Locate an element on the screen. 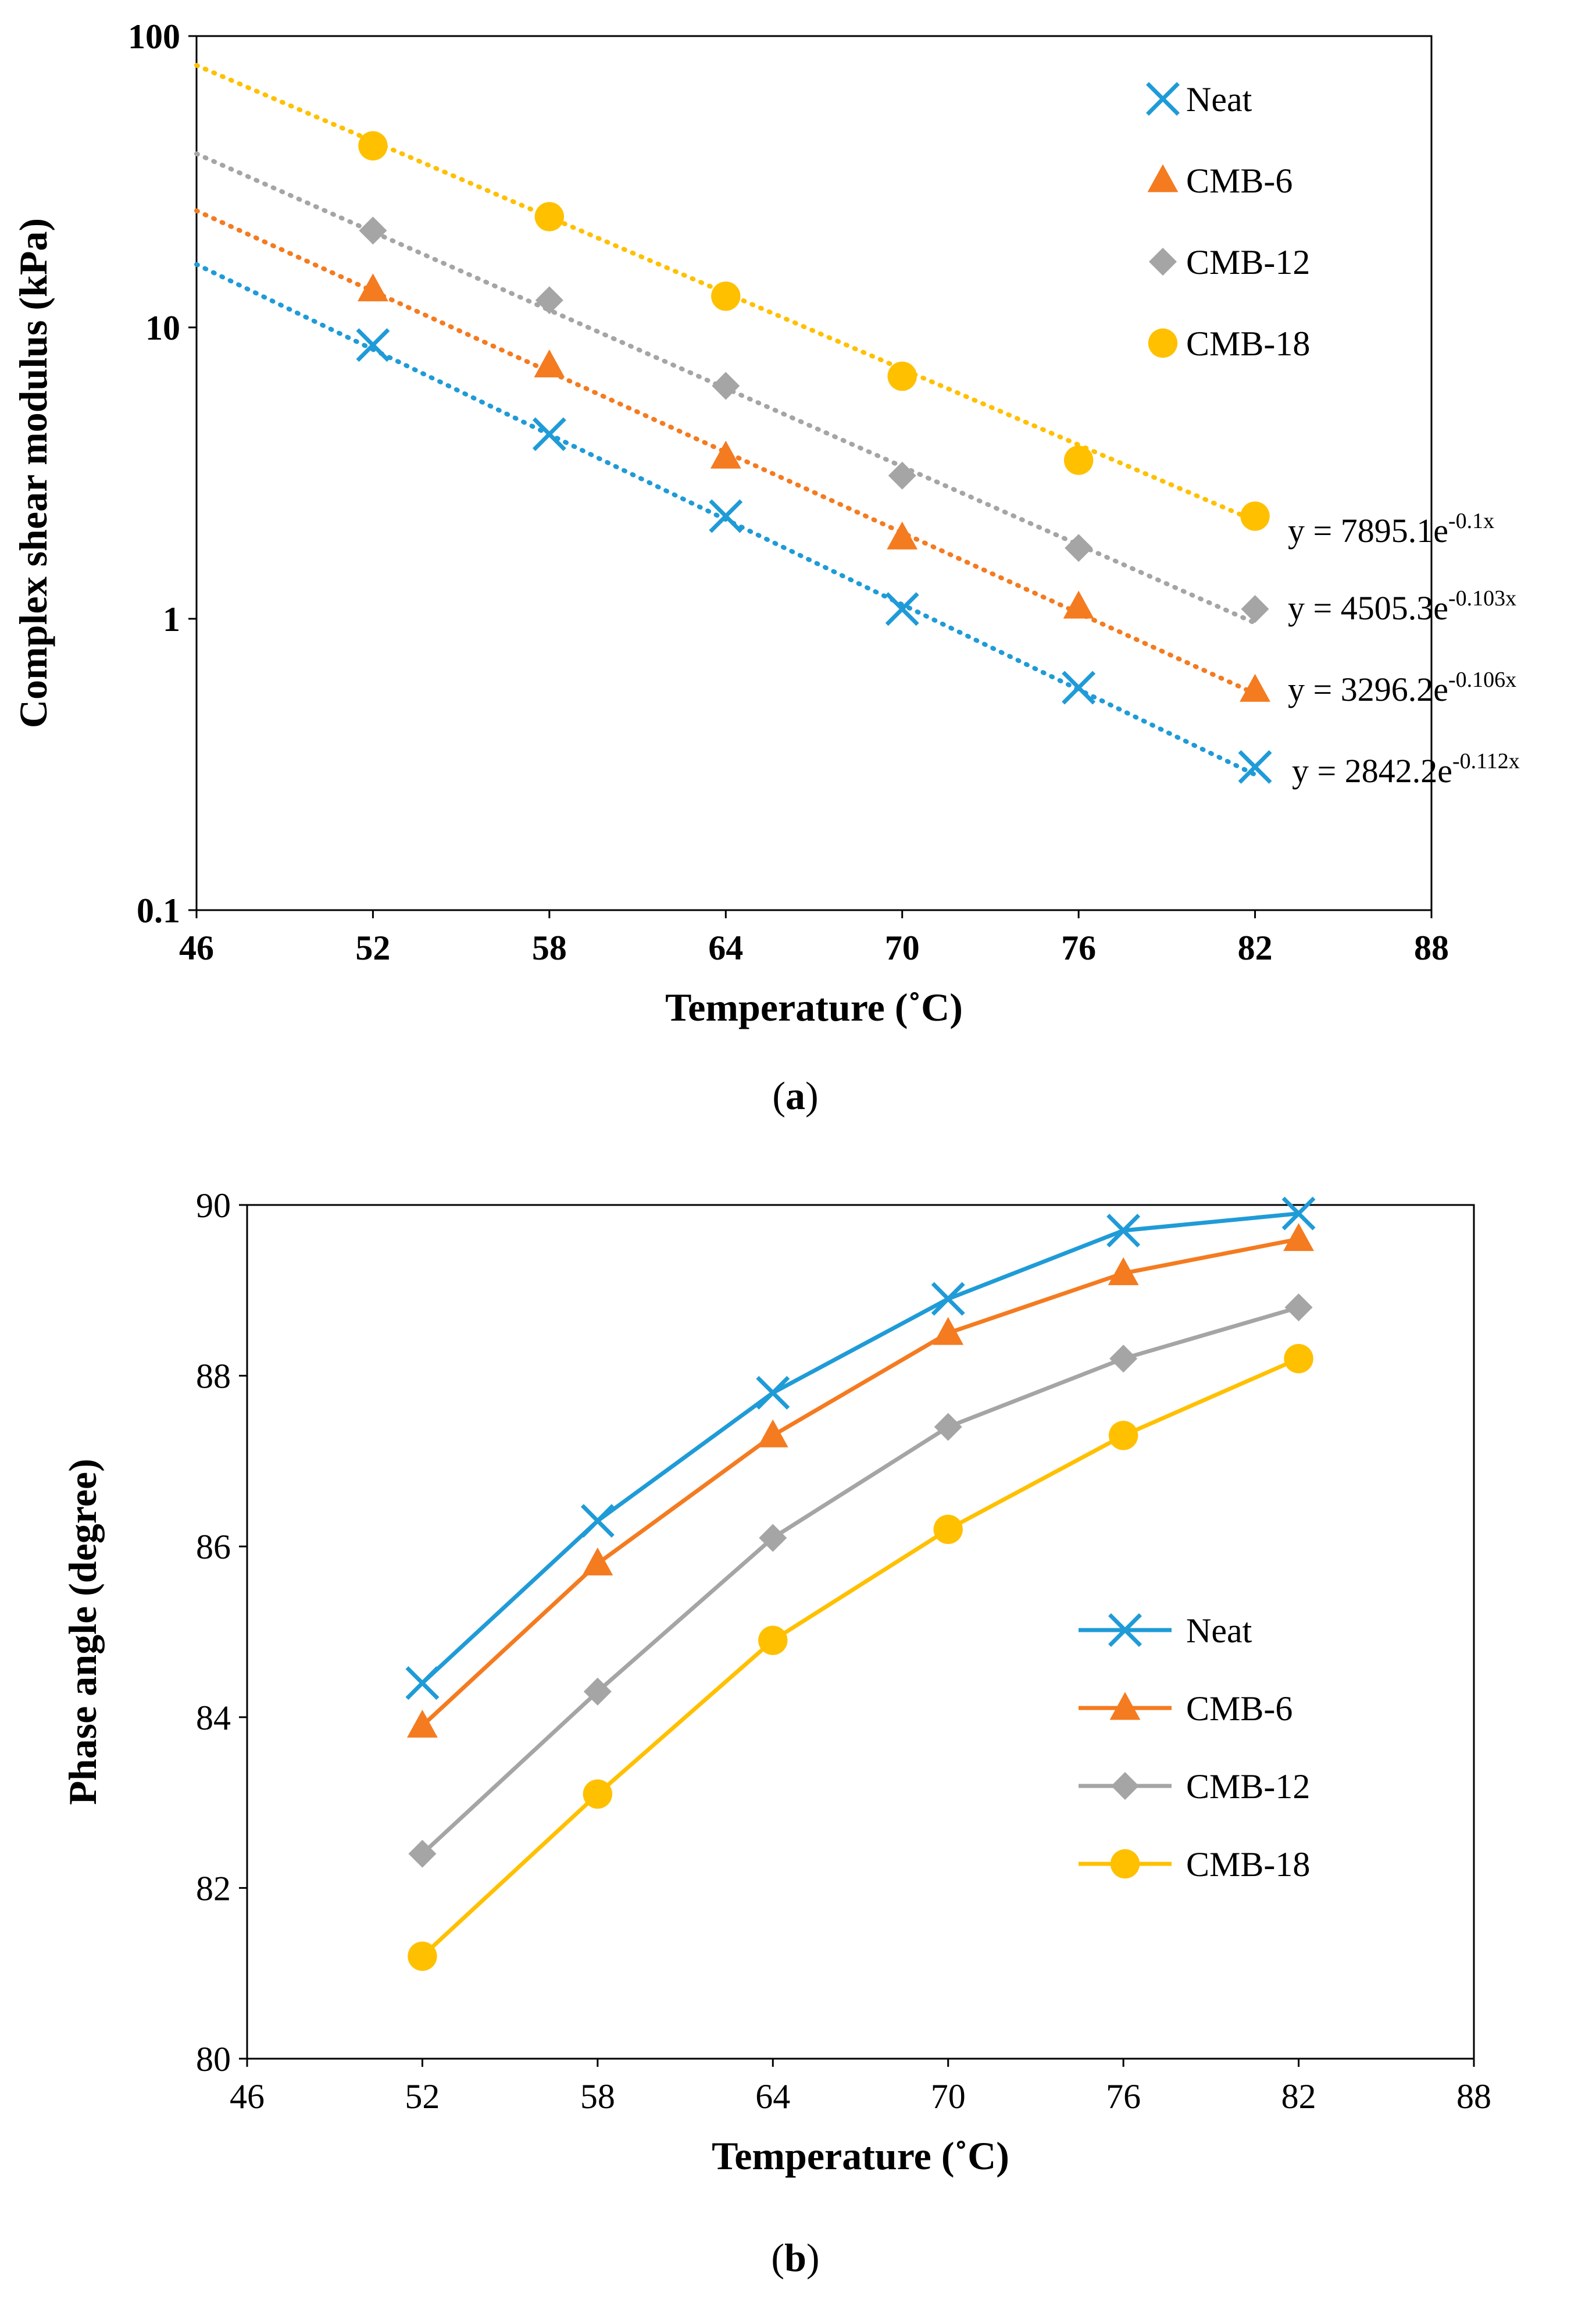 The height and width of the screenshot is (2307, 1596). y-tick-label: 86 is located at coordinates (213, 1547).